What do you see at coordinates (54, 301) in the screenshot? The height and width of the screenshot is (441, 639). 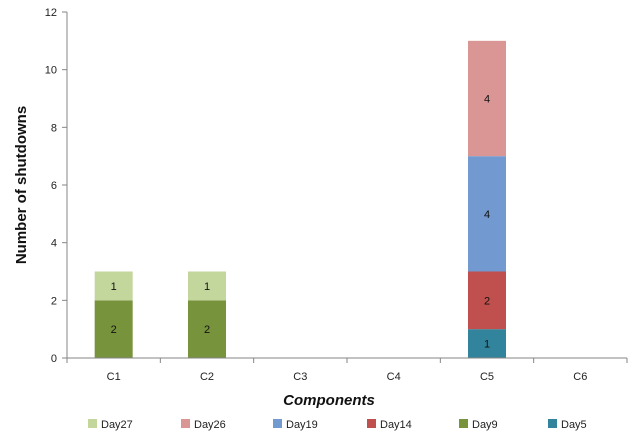 I see `y-tick-label: 2` at bounding box center [54, 301].